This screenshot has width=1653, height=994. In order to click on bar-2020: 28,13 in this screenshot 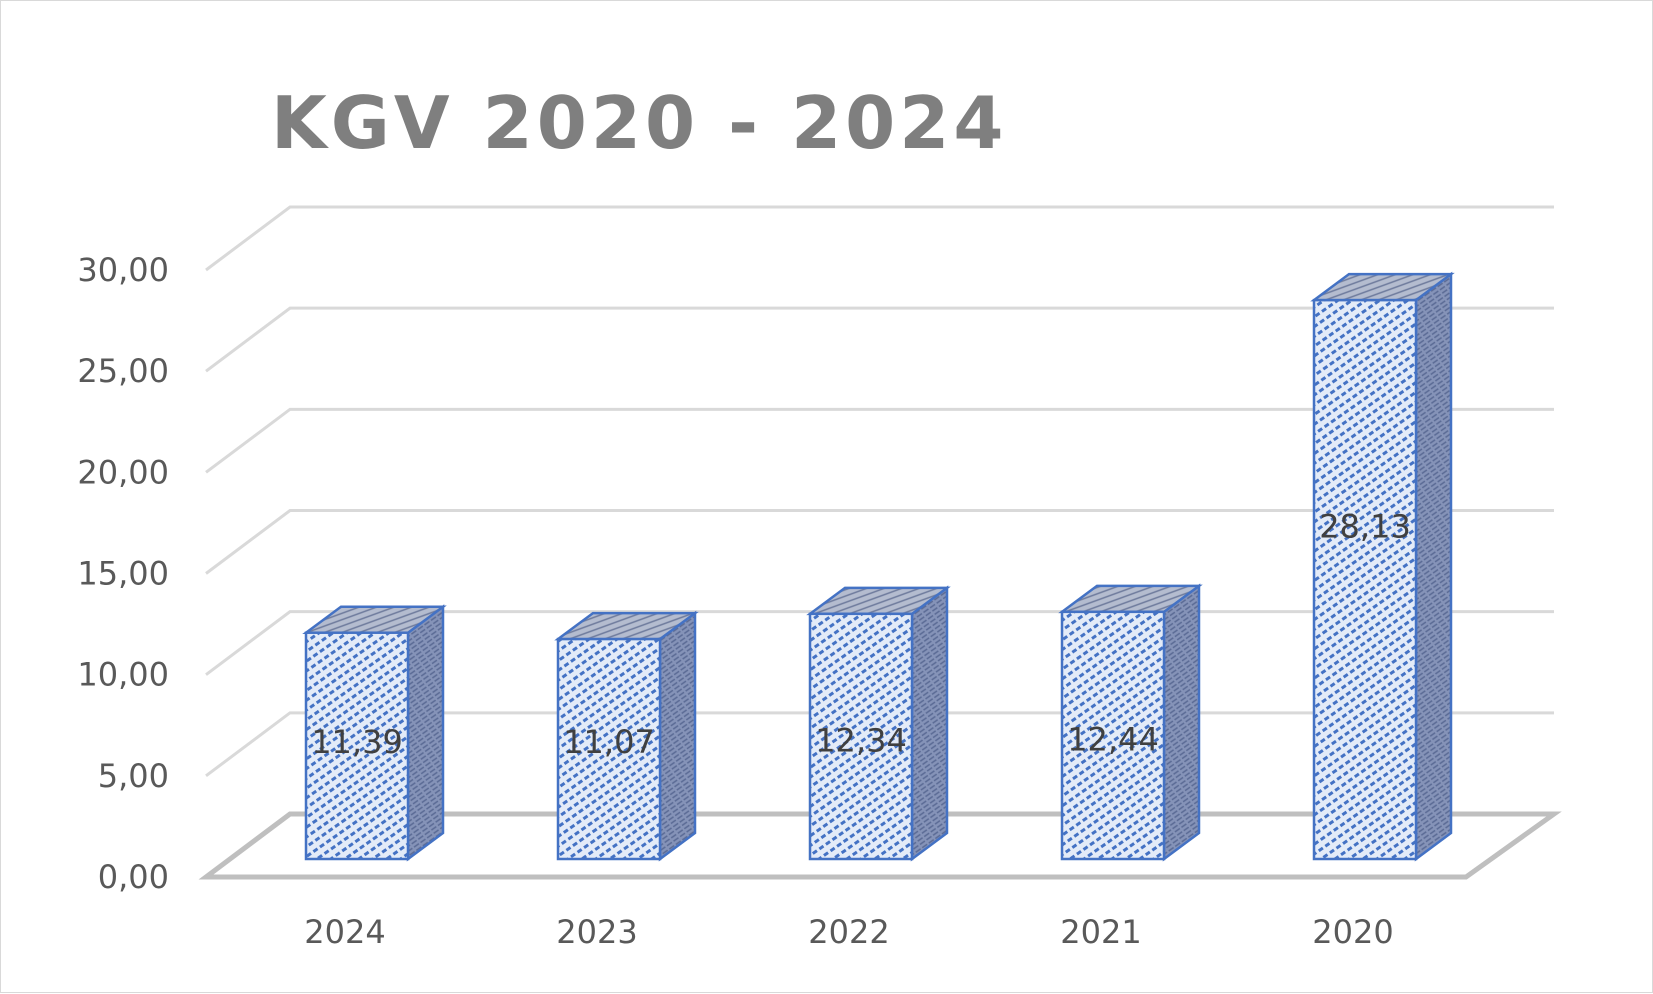, I will do `click(1382, 566)`.